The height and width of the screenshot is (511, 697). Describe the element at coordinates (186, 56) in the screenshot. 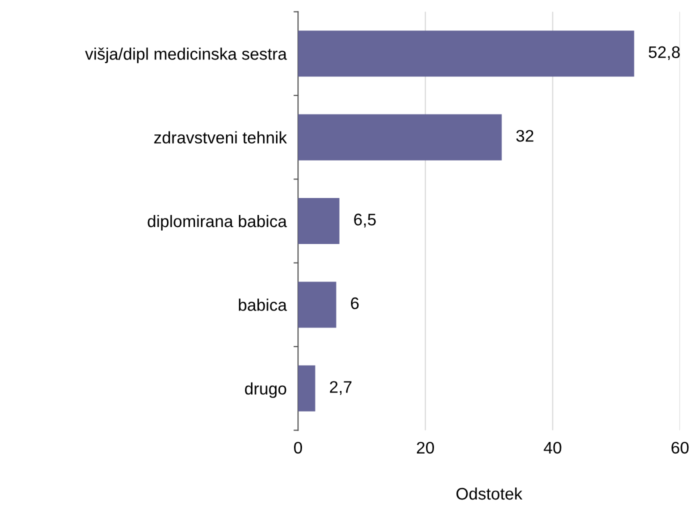

I see `y-tick-label: višja/dipl medicinska sestra` at that location.